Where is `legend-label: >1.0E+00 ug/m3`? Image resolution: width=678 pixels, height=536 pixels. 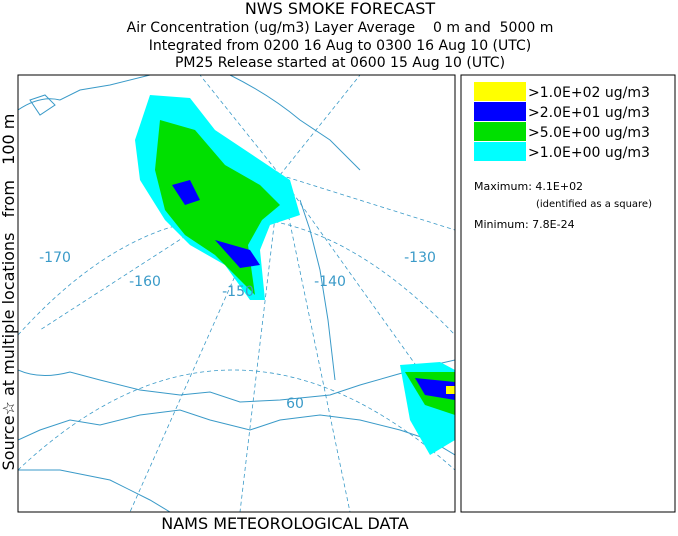
legend-label: >1.0E+00 ug/m3 is located at coordinates (589, 153).